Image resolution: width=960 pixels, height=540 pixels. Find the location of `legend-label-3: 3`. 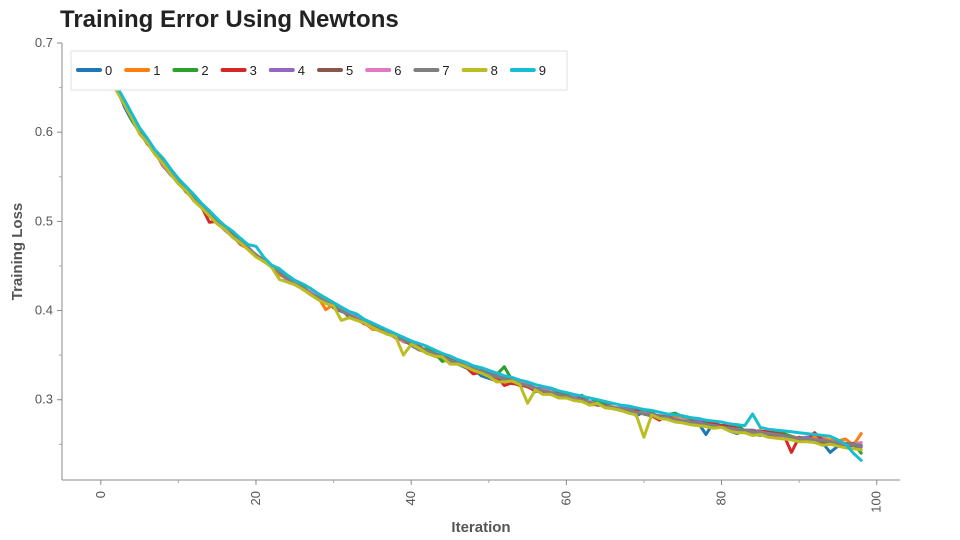

legend-label-3: 3 is located at coordinates (253, 70).